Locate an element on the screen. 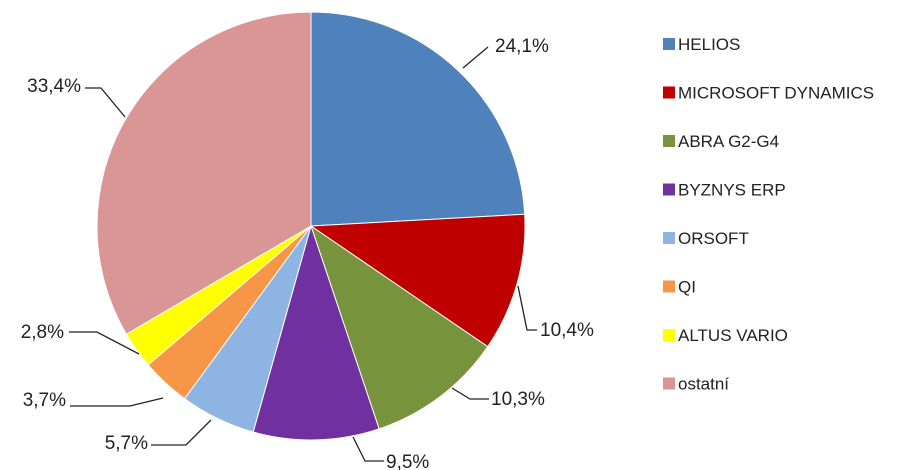 The image size is (909, 470). data-label: 5,7% is located at coordinates (126, 443).